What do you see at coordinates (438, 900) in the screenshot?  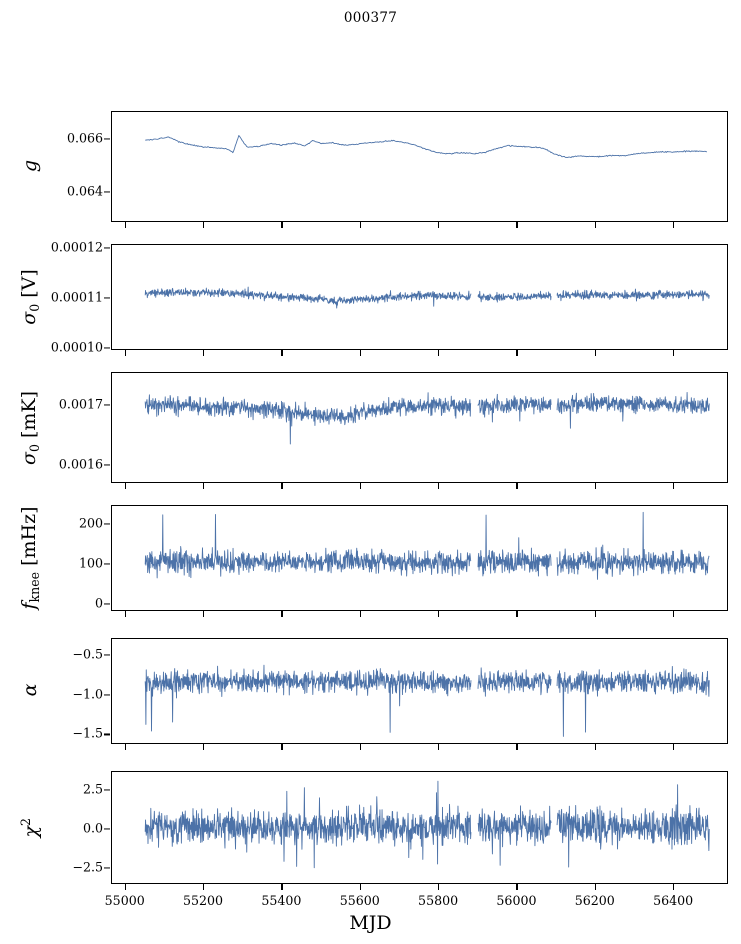 I see `x-tick-label-4: 55800` at bounding box center [438, 900].